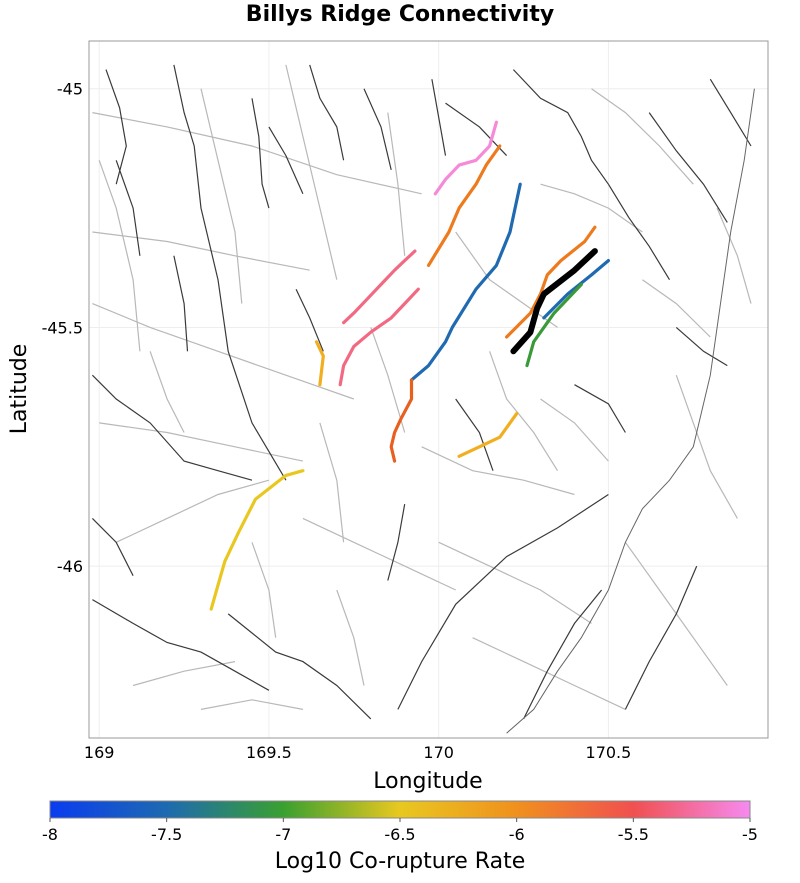 The image size is (800, 883). What do you see at coordinates (438, 752) in the screenshot?
I see `x-tick-label-2: 170` at bounding box center [438, 752].